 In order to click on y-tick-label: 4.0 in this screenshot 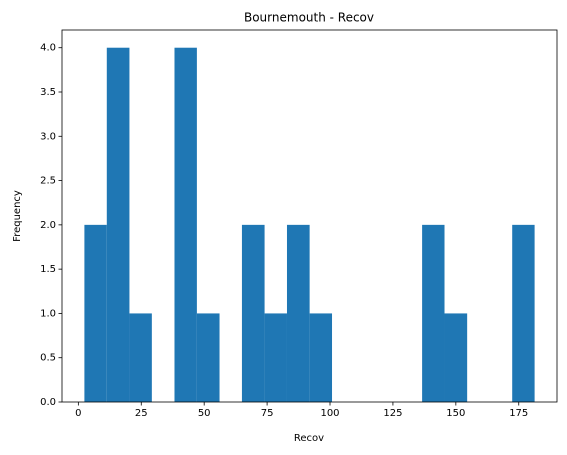, I will do `click(48, 48)`.